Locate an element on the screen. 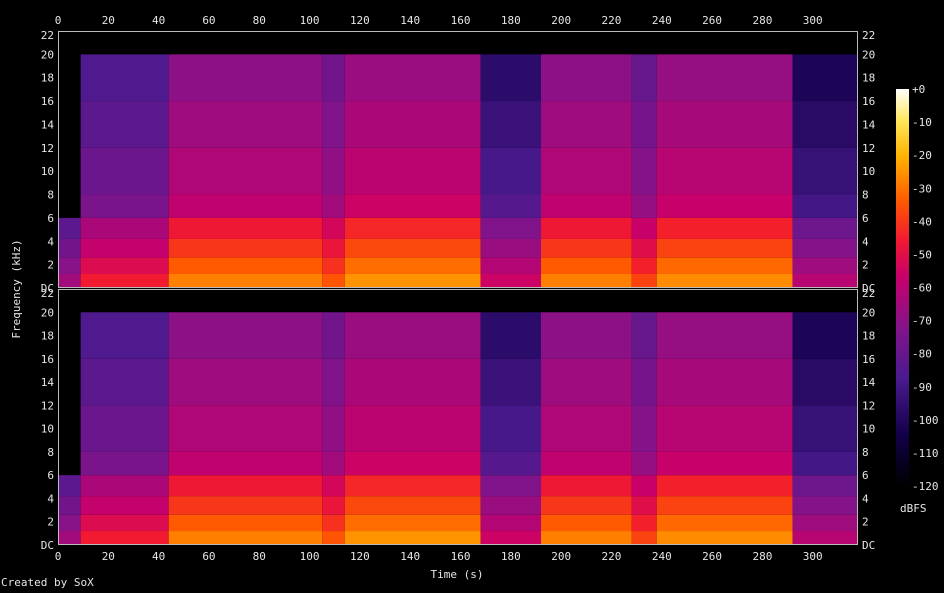 This screenshot has width=944, height=593. colorbar-gradient is located at coordinates (902, 287).